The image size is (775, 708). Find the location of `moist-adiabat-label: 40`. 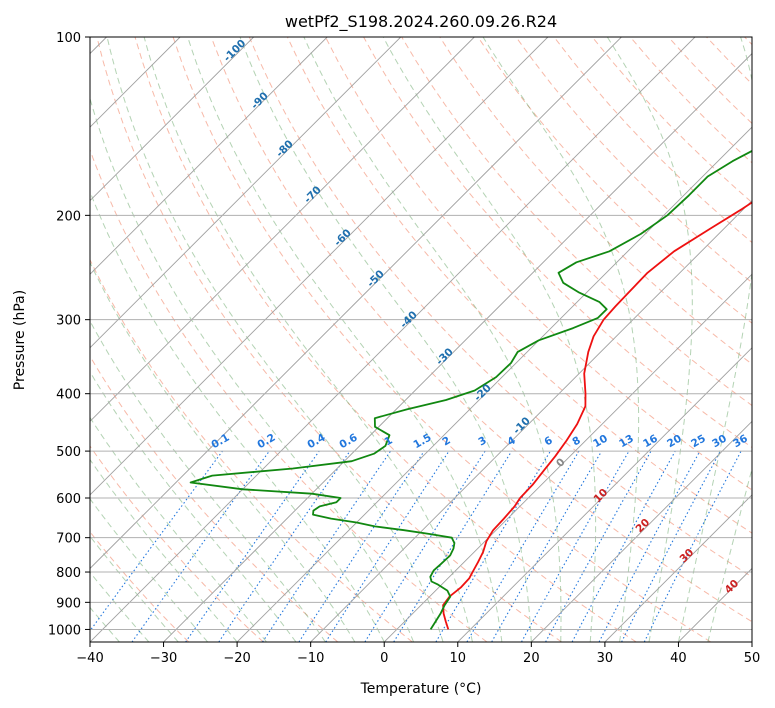

moist-adiabat-label: 40 is located at coordinates (731, 586).